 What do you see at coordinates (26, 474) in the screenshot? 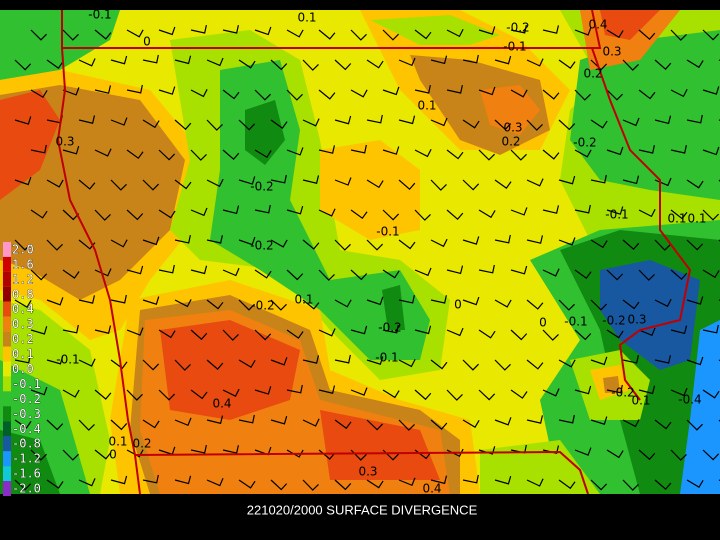
I see `legend-label: -1.6` at bounding box center [26, 474].